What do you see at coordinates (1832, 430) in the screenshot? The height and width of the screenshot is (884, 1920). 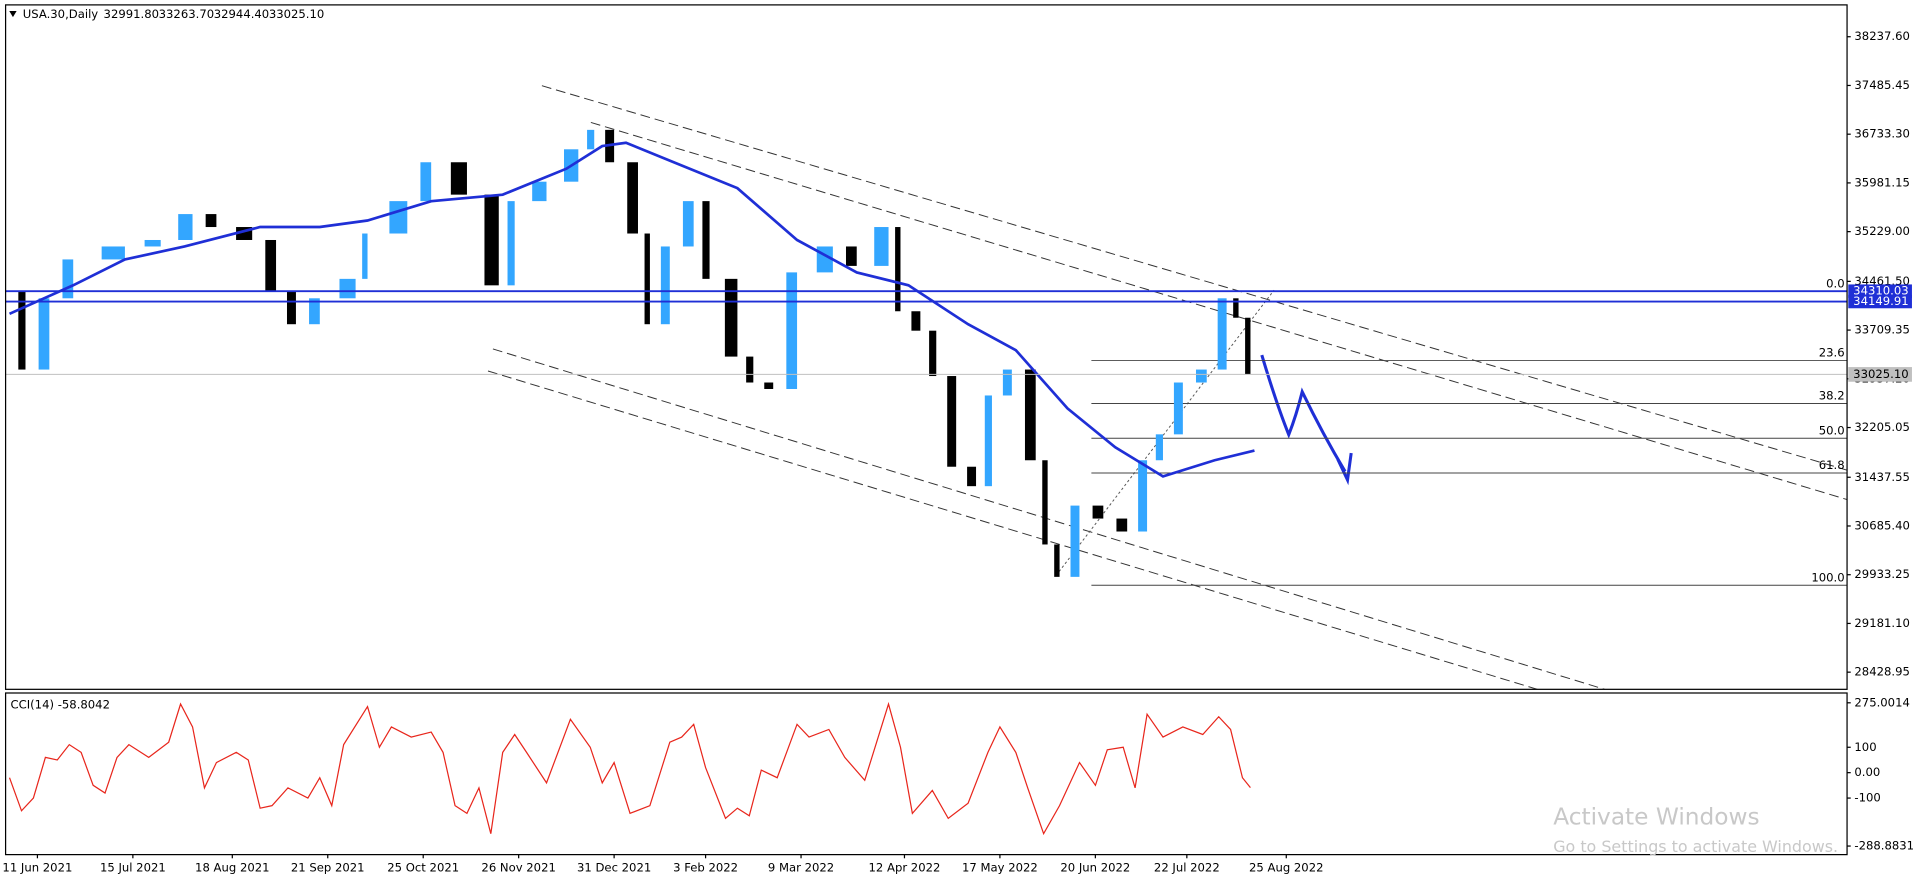 I see `fib-label: 50.0` at bounding box center [1832, 430].